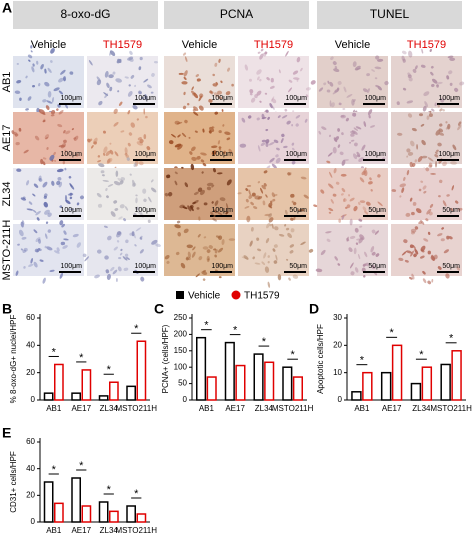 The image size is (474, 540). I want to click on y-tick-label: 20, so click(30, 494).